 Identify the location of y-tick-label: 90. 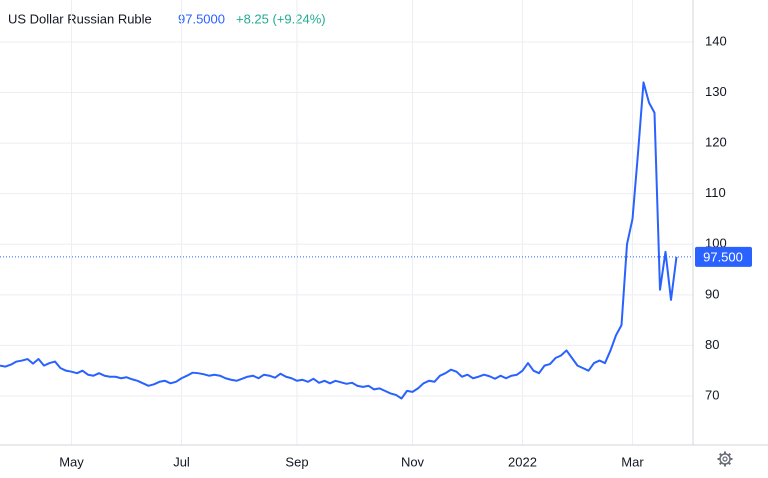
(712, 293).